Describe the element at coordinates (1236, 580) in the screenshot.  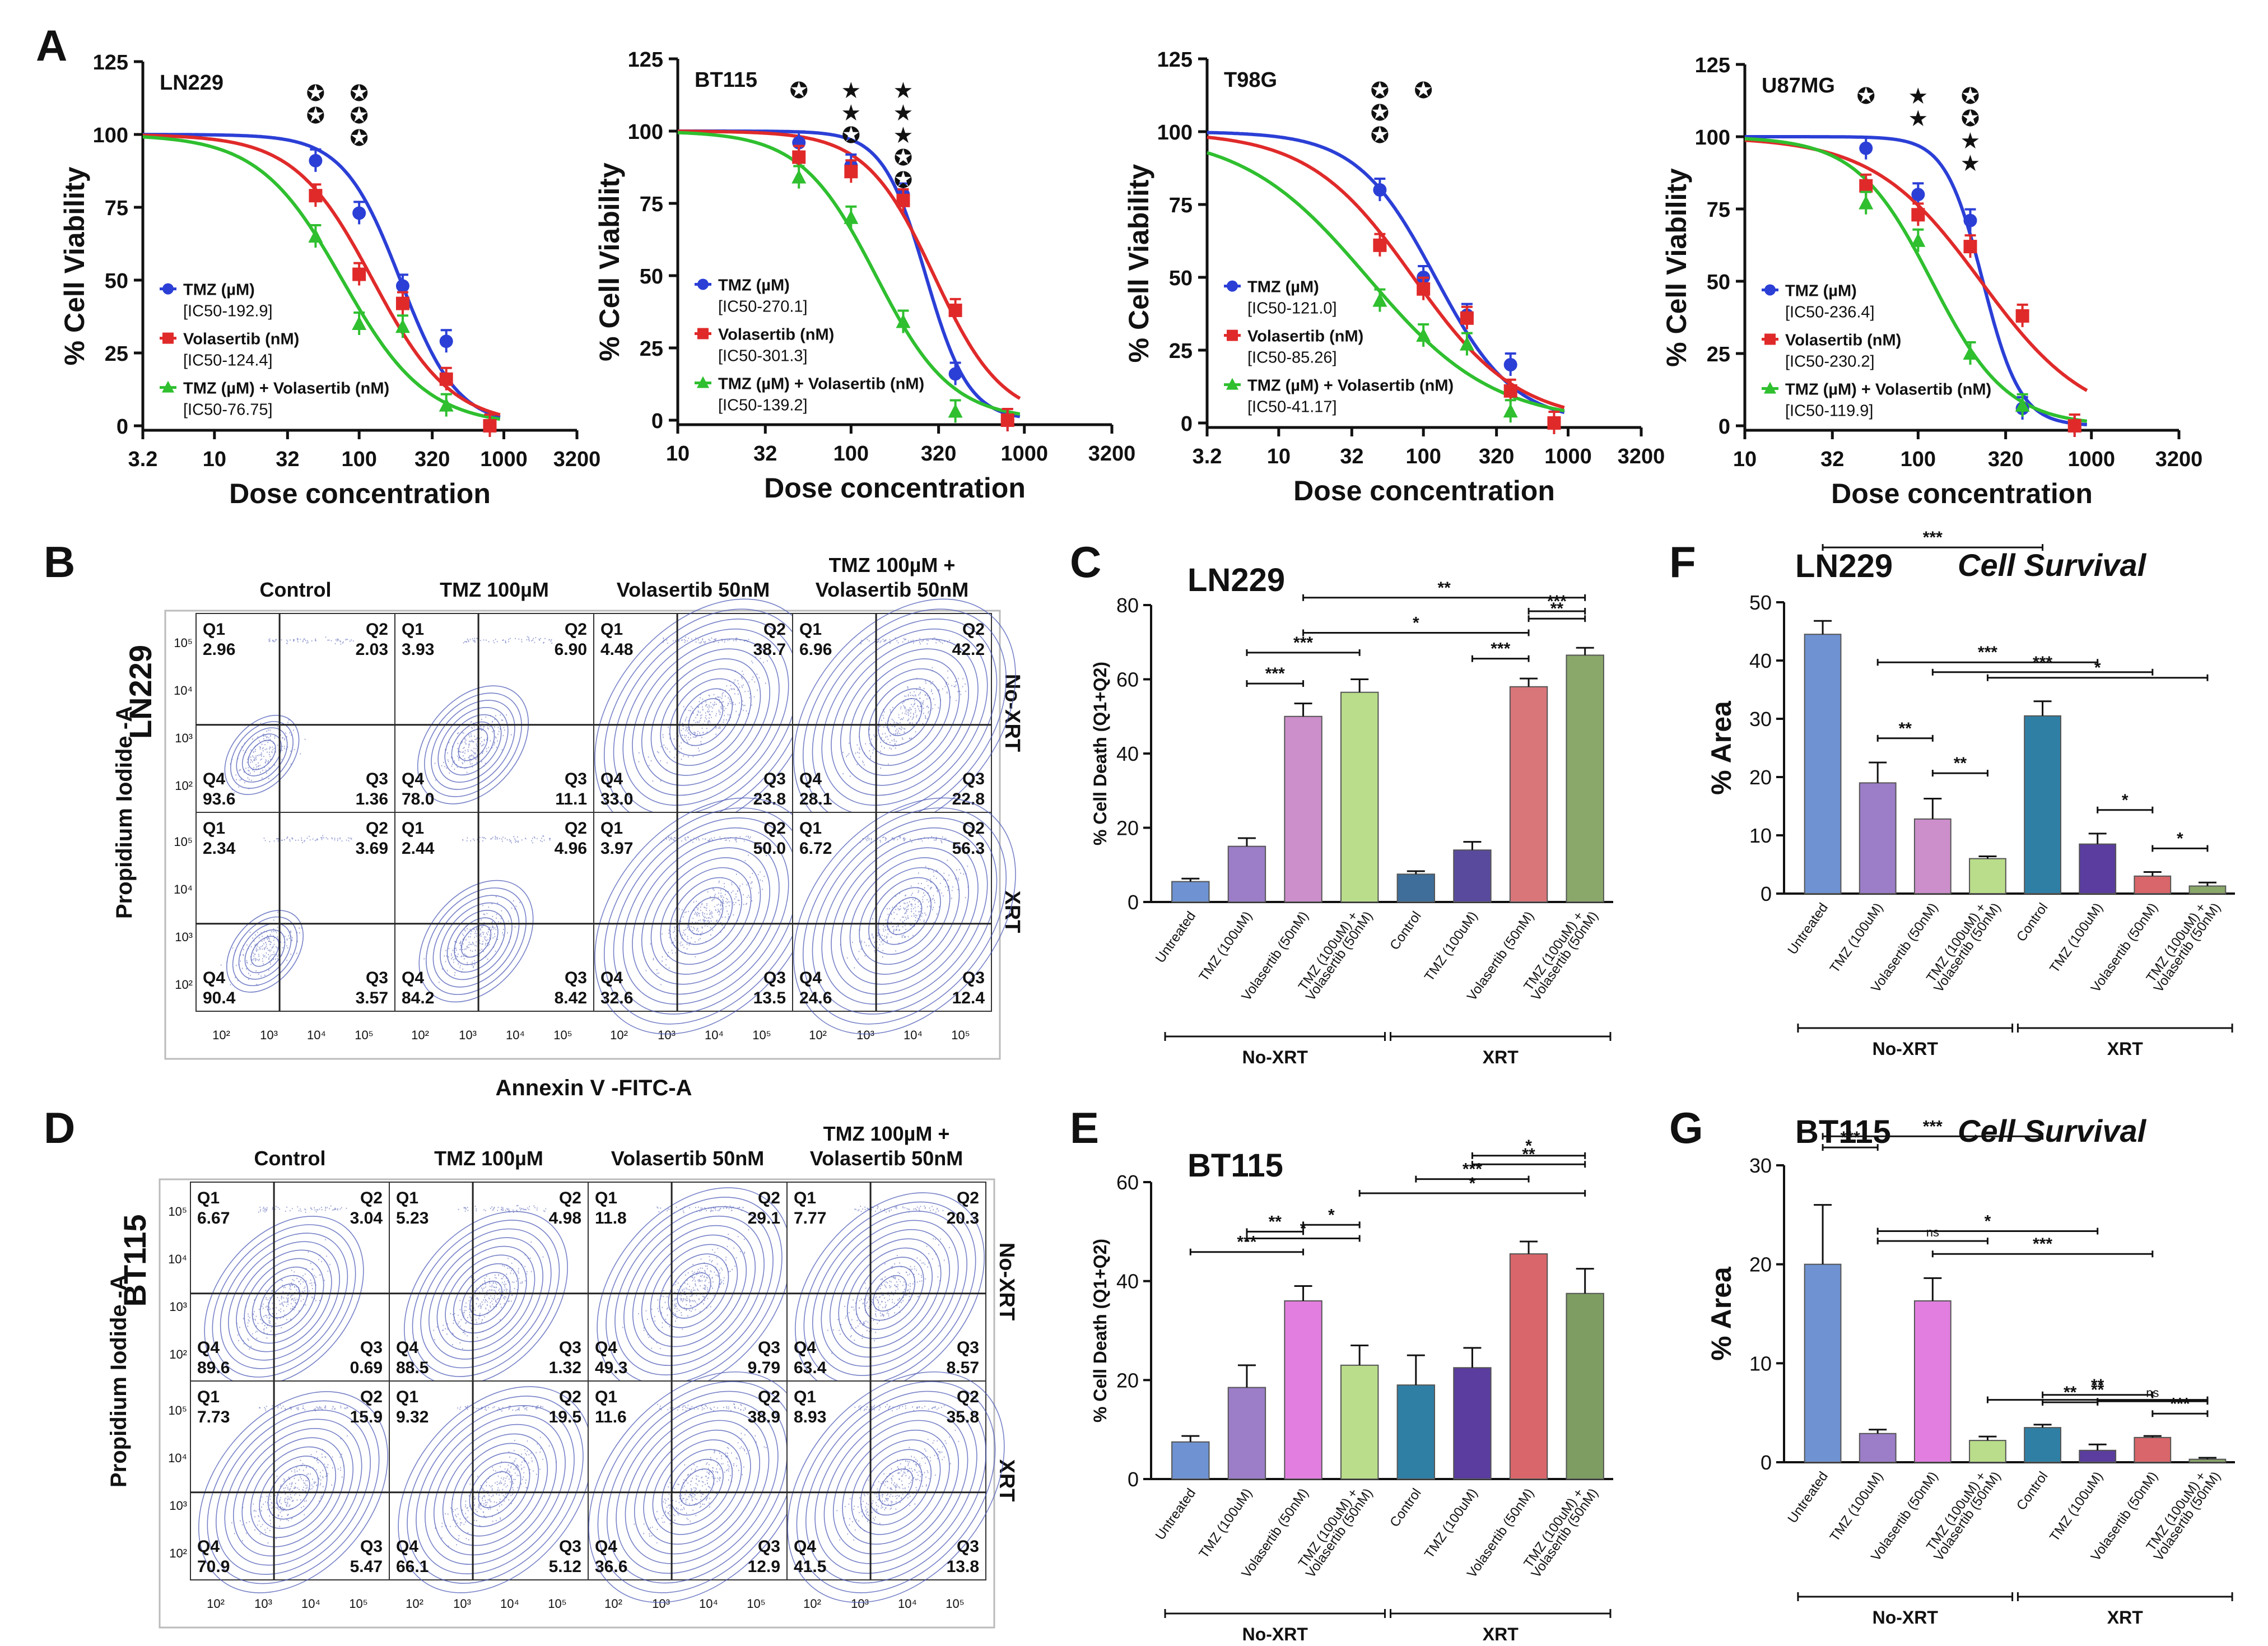
I see `chart-title: LN229` at that location.